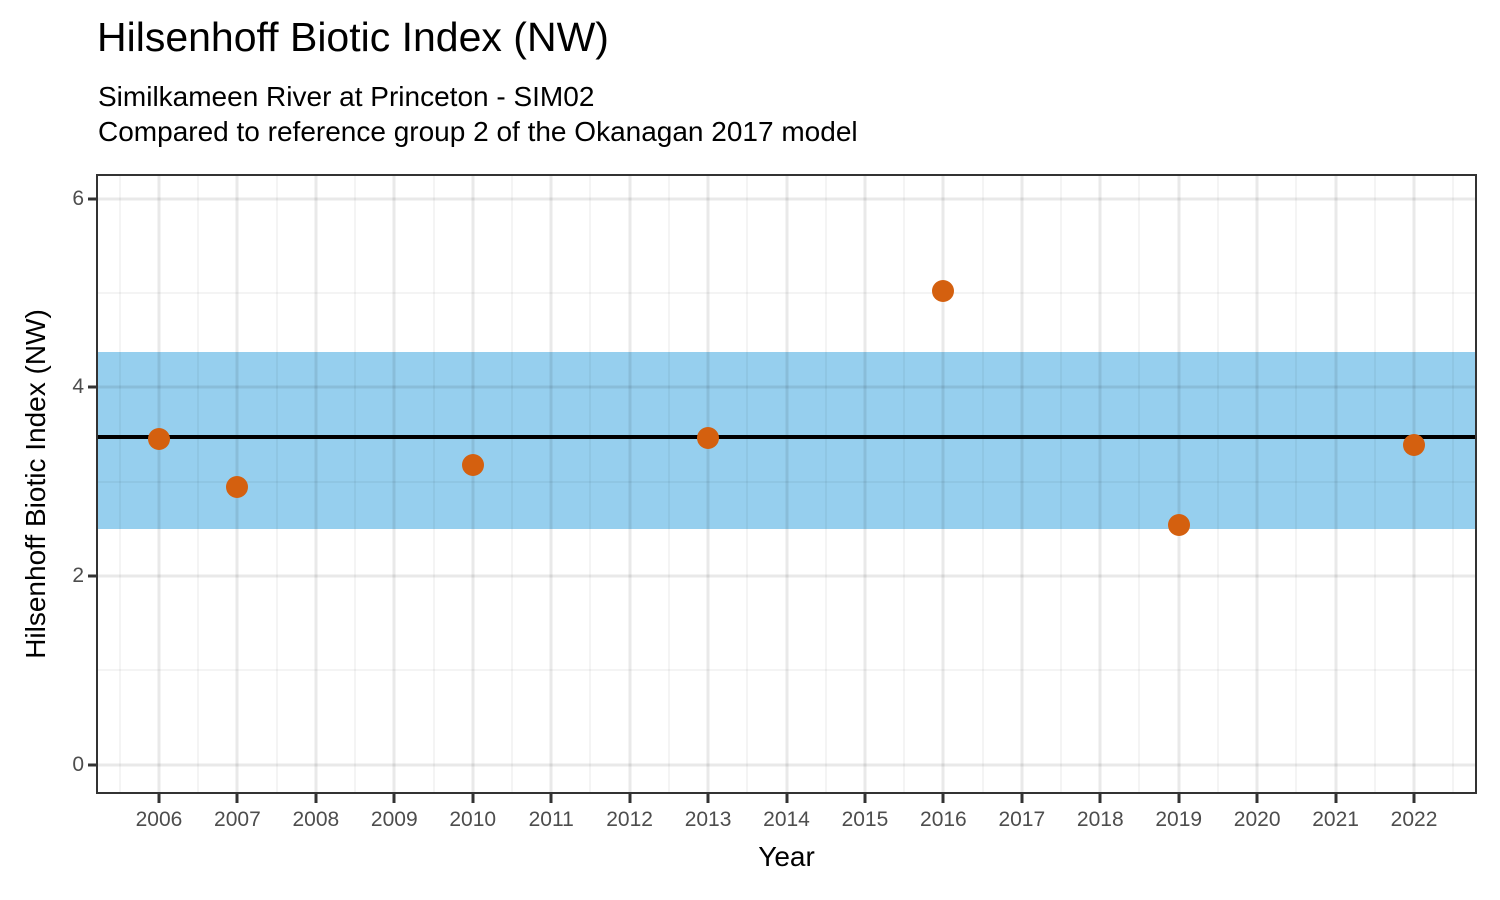  What do you see at coordinates (1022, 819) in the screenshot?
I see `x-tick-label: 2017` at bounding box center [1022, 819].